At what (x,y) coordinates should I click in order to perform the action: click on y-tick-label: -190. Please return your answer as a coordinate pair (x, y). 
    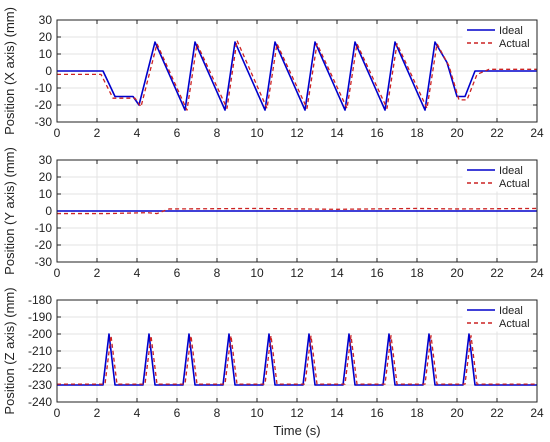
    Looking at the image, I should click on (40, 317).